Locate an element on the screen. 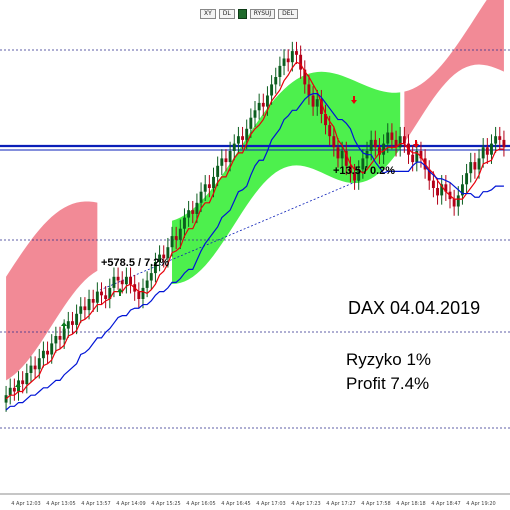 The width and height of the screenshot is (510, 510). draw-button: RYSUJ is located at coordinates (262, 14).